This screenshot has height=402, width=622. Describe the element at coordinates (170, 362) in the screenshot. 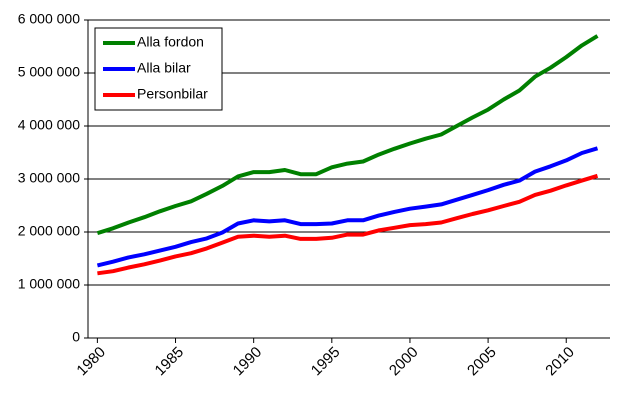

I see `x-tick-label: 1985` at that location.